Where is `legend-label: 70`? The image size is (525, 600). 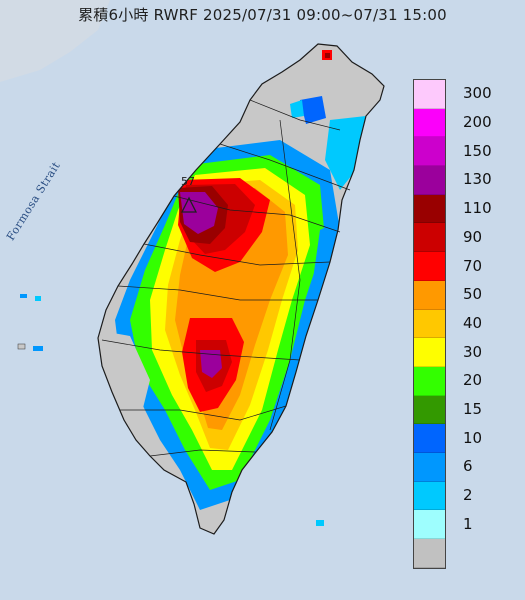
legend-label: 70 is located at coordinates (473, 265).